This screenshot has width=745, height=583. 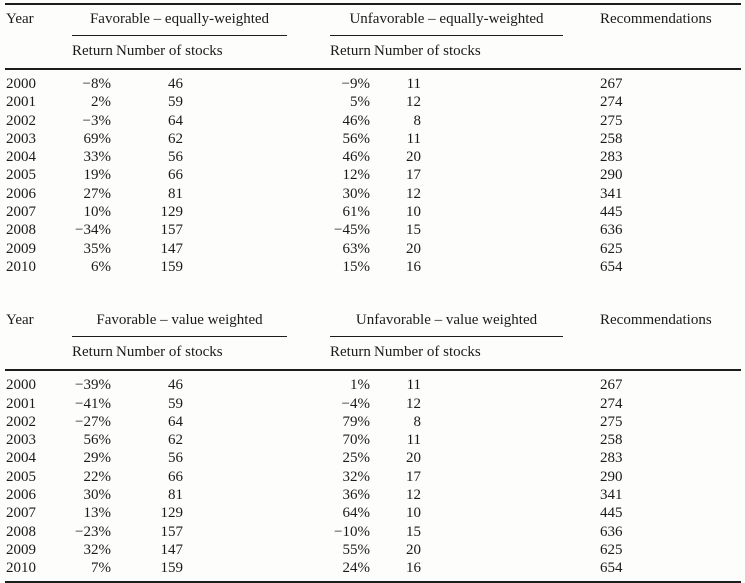 What do you see at coordinates (223, 121) in the screenshot?
I see `favorable-stocks-cell: 64` at bounding box center [223, 121].